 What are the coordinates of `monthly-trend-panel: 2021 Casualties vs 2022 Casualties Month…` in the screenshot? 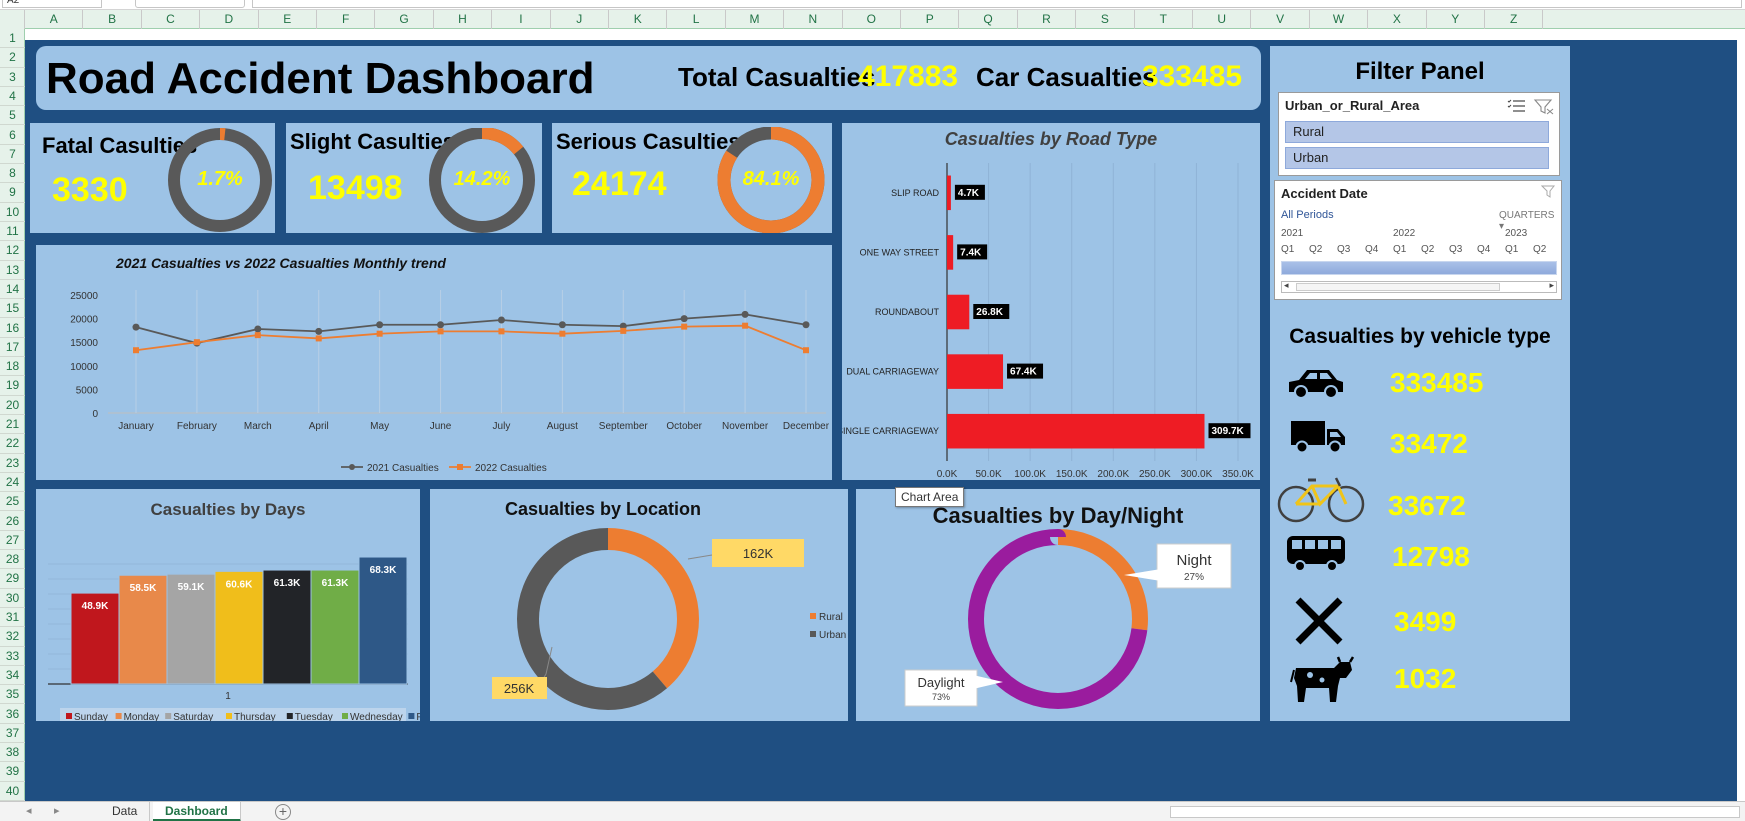 It's located at (434, 362).